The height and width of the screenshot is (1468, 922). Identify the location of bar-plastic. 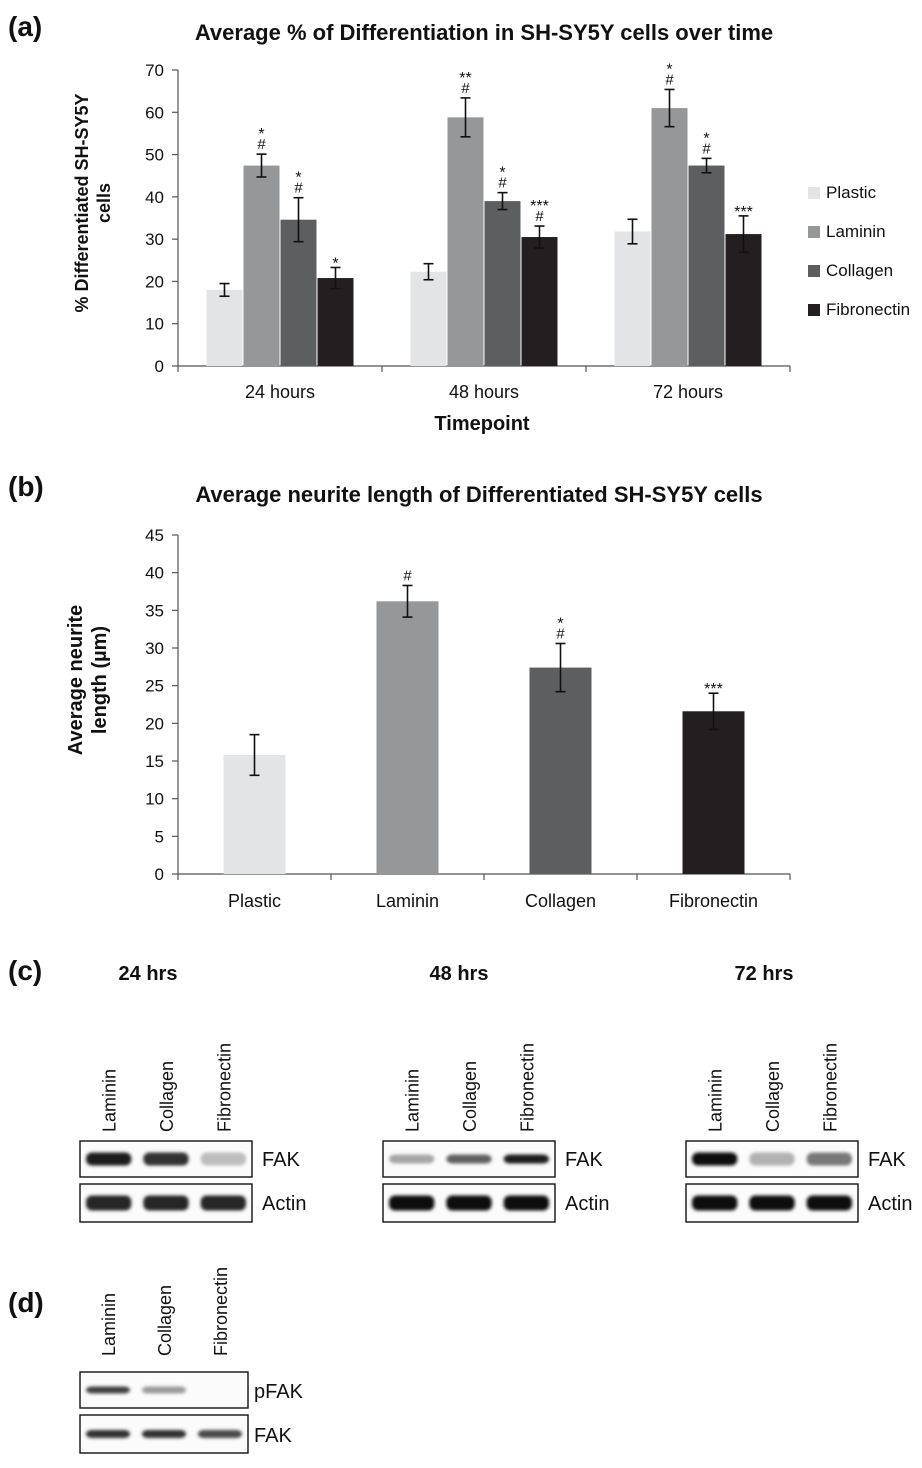
(224, 327).